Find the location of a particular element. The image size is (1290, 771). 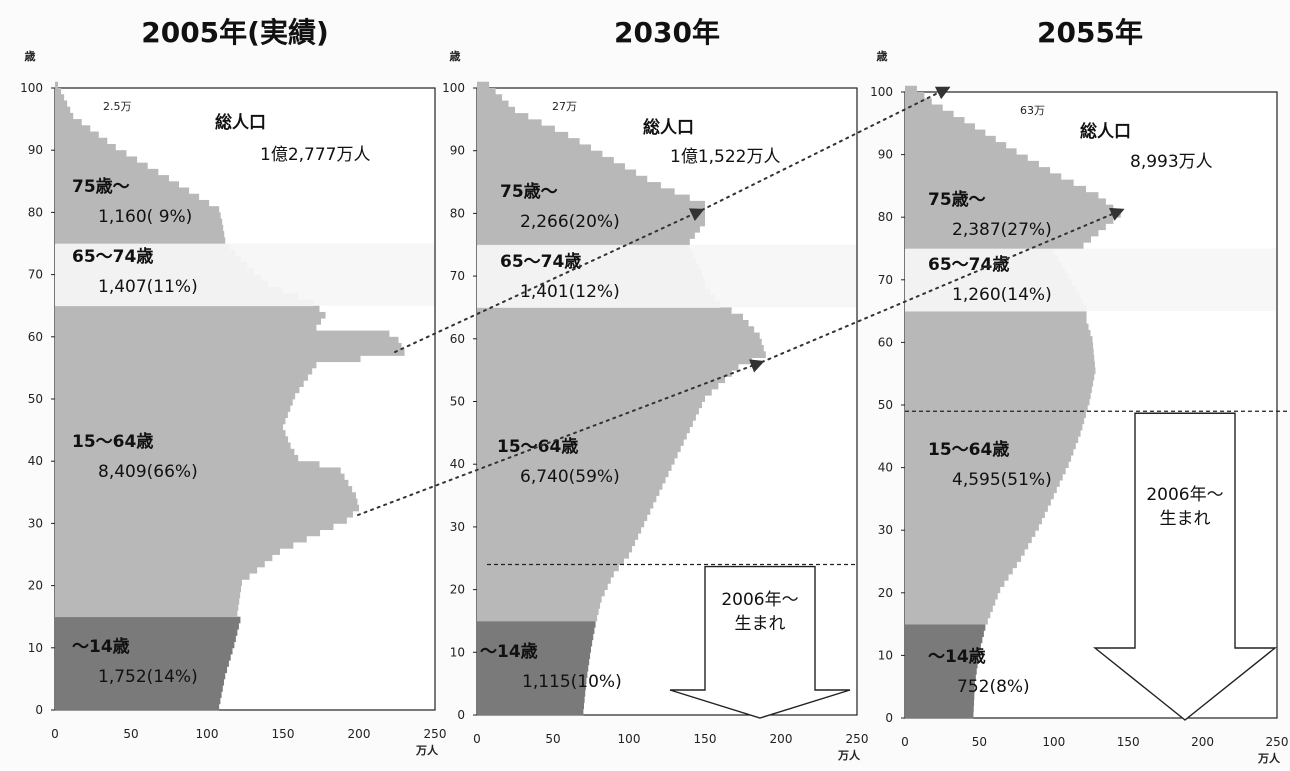

born-after-label-line1: 2006年～ is located at coordinates (759, 600).